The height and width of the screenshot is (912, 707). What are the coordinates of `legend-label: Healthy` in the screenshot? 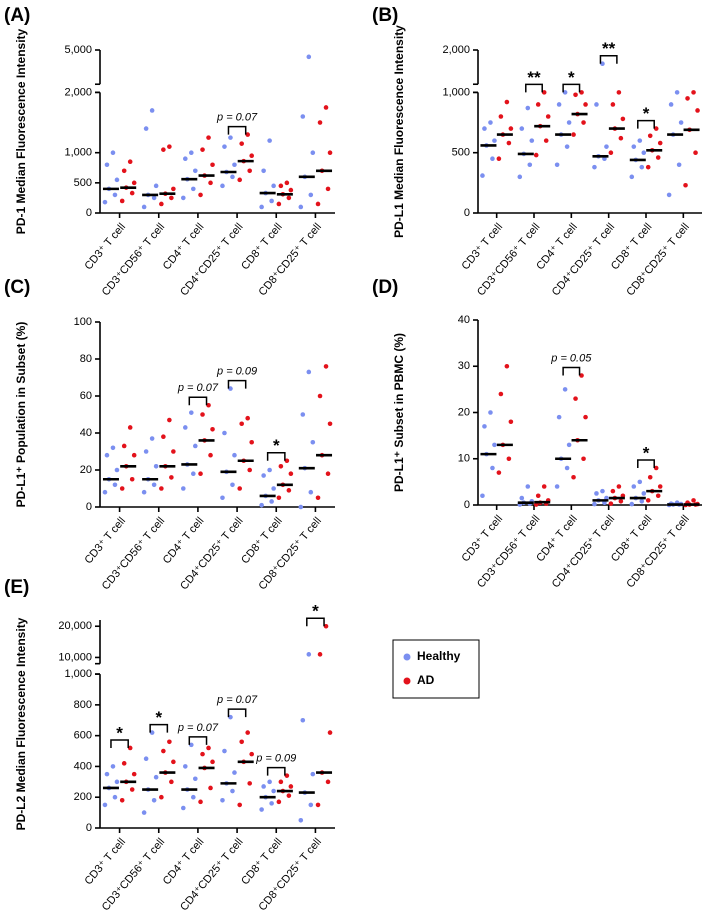 It's located at (439, 656).